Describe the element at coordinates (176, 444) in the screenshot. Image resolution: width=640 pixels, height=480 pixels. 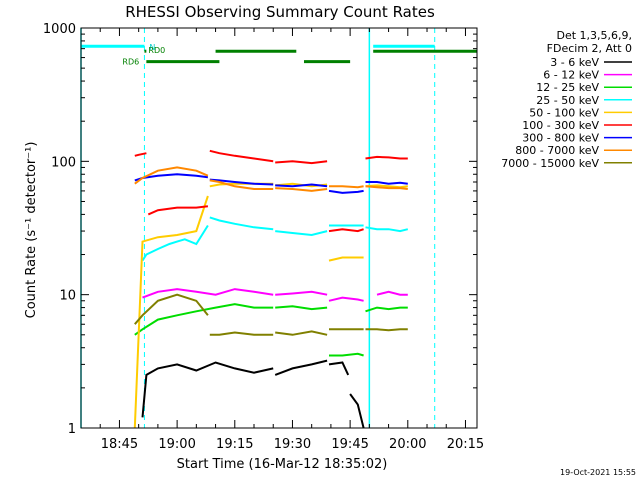
I see `x-tick-label: 19:00` at that location.